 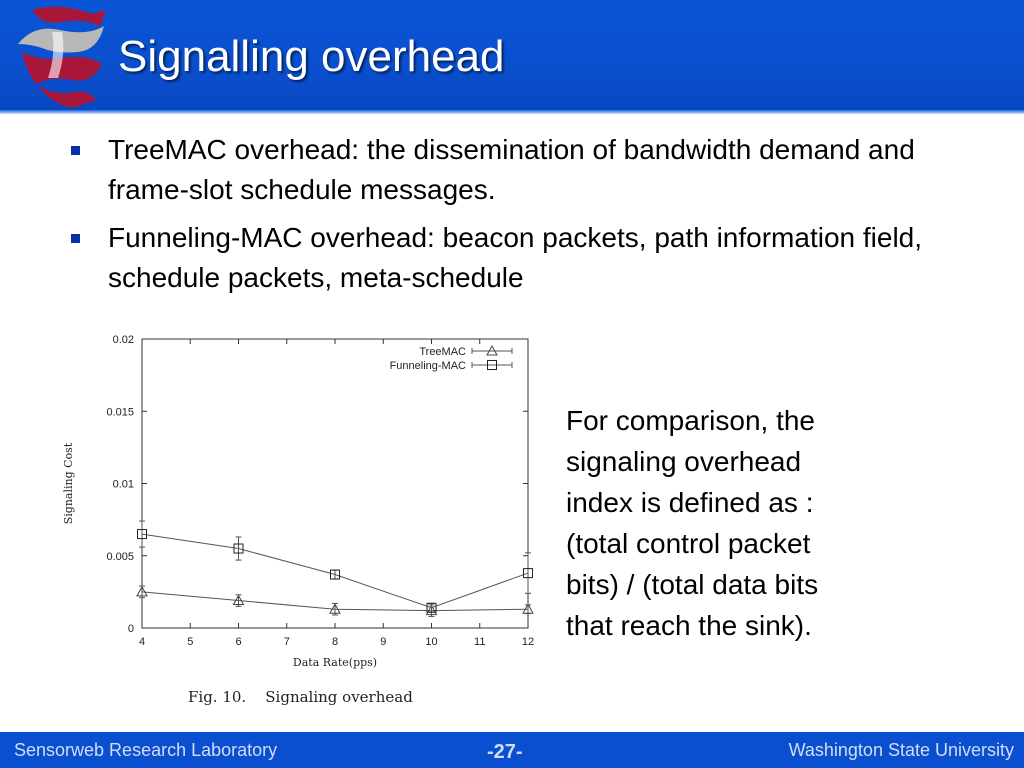 I want to click on slide-title: Signalling overhead, so click(x=311, y=56).